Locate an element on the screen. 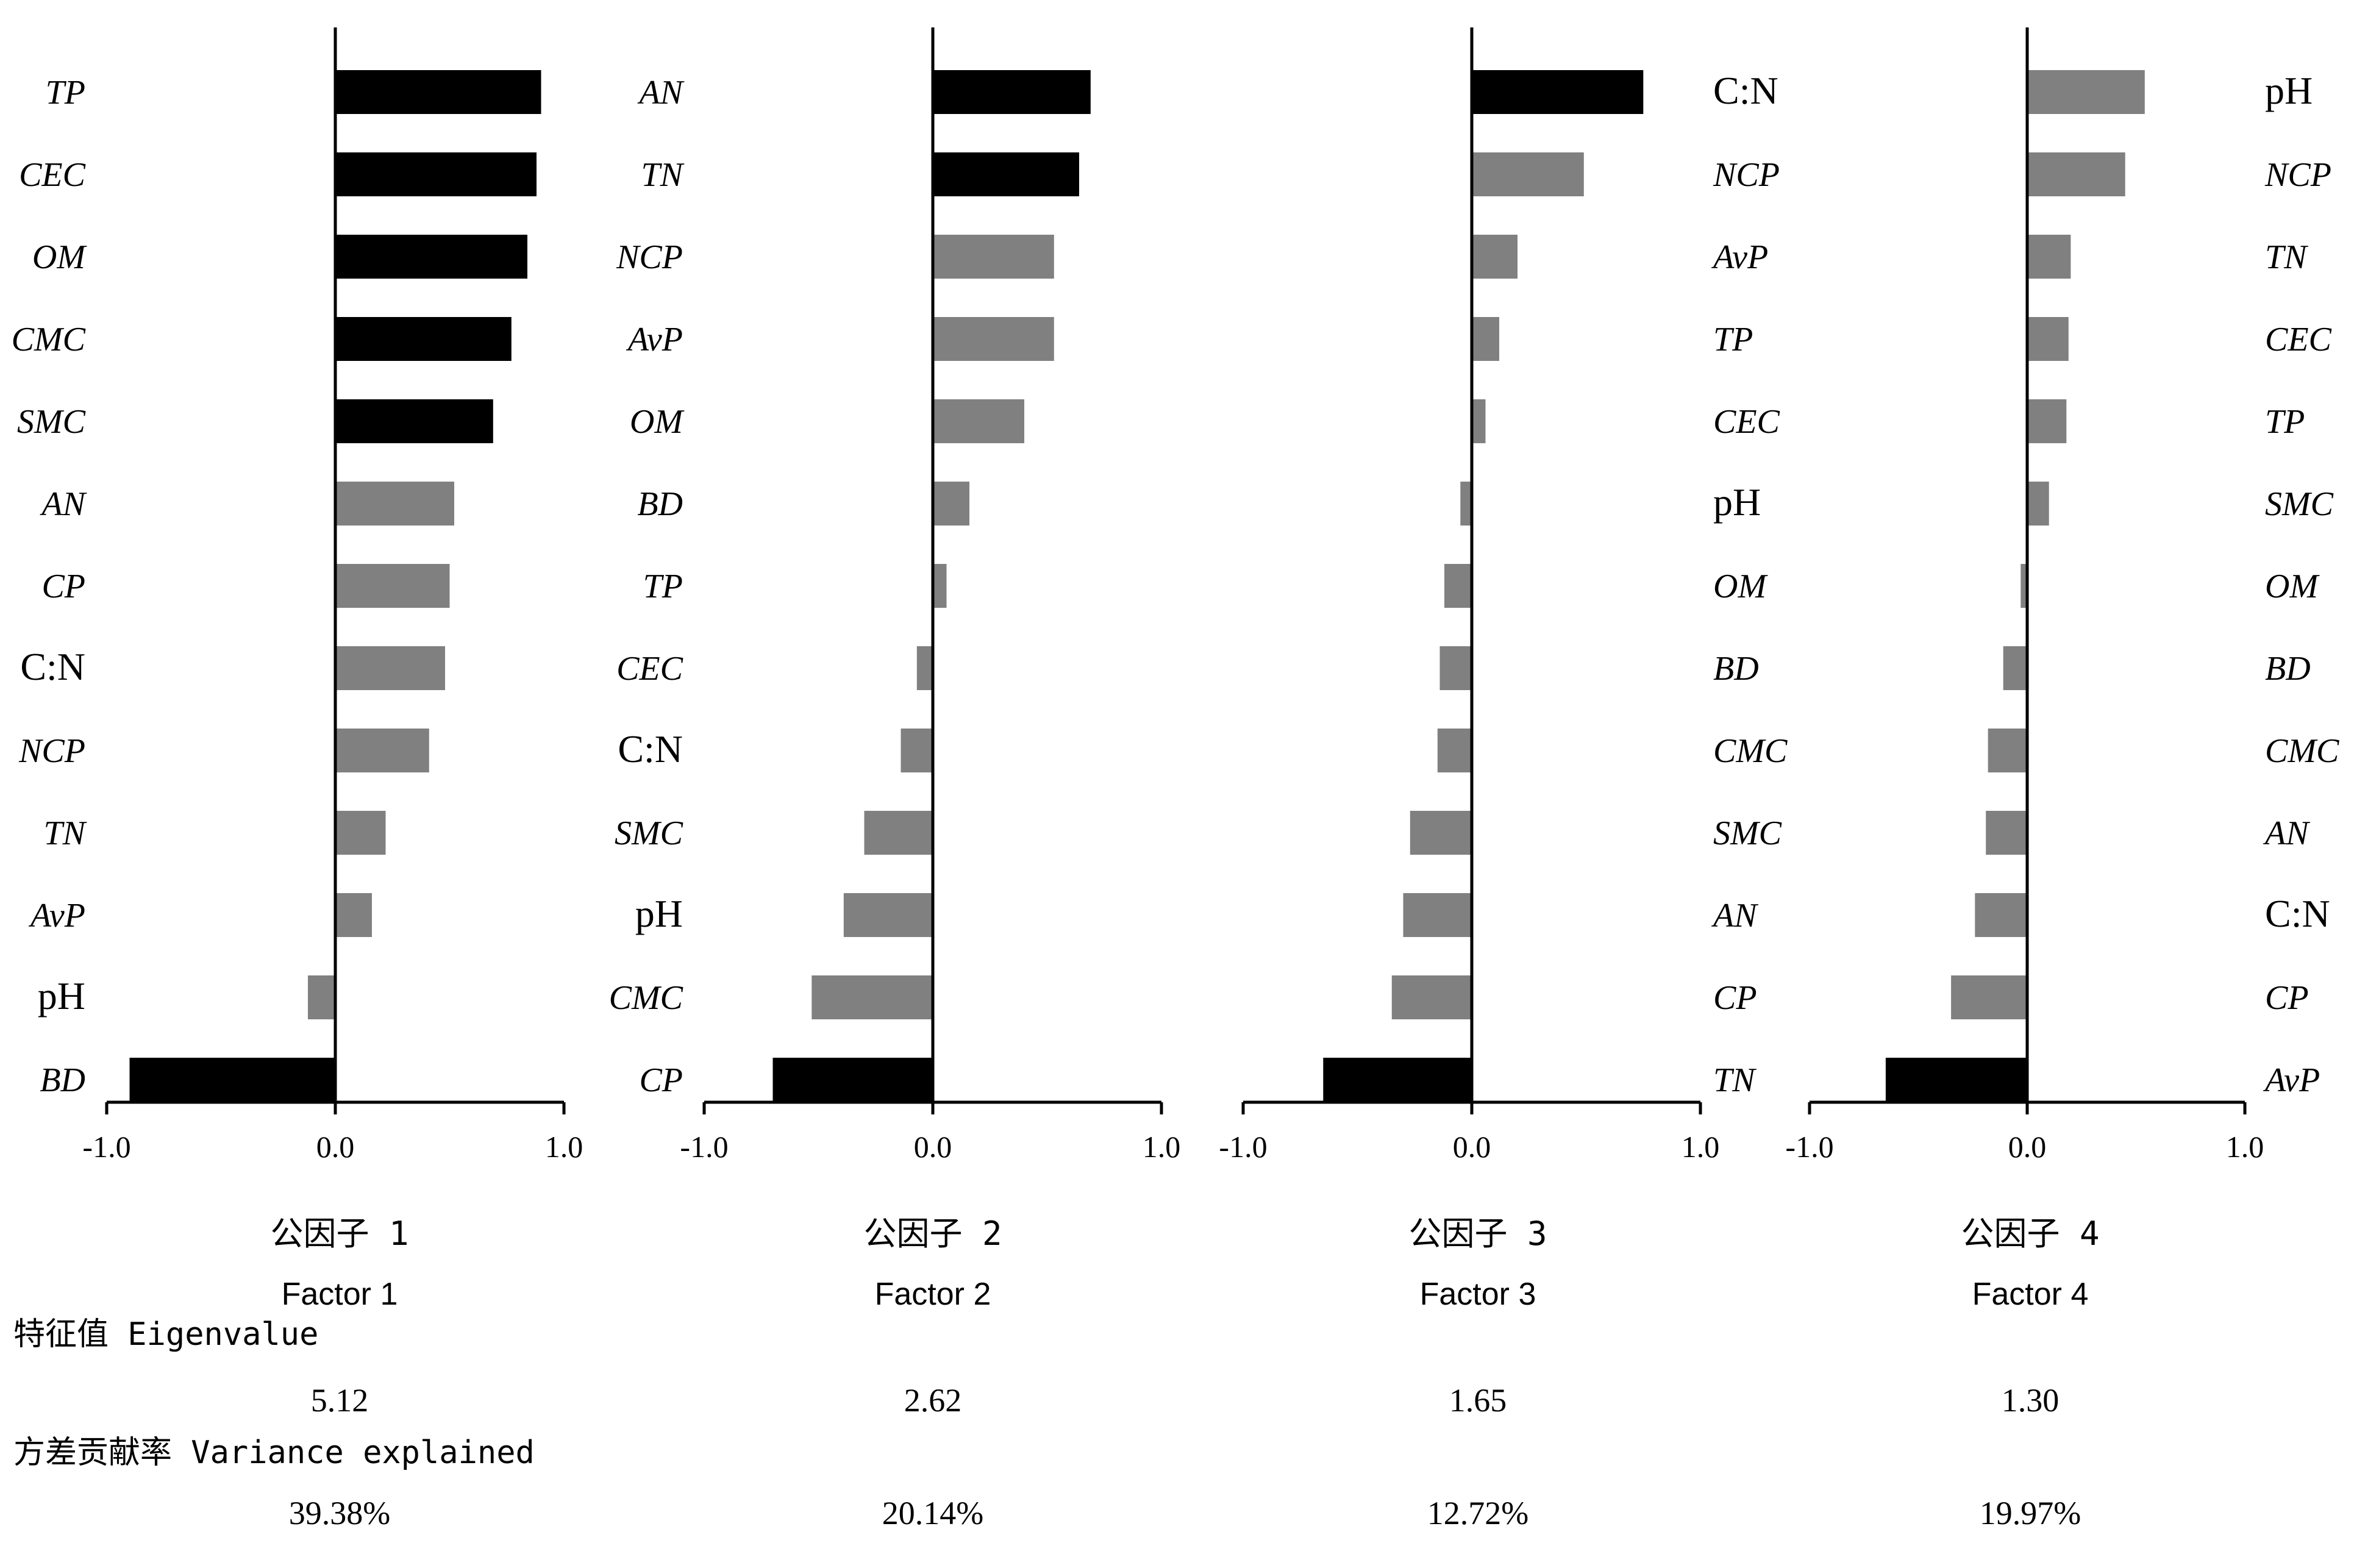  variance-explained-value: 20.14% is located at coordinates (932, 1513).